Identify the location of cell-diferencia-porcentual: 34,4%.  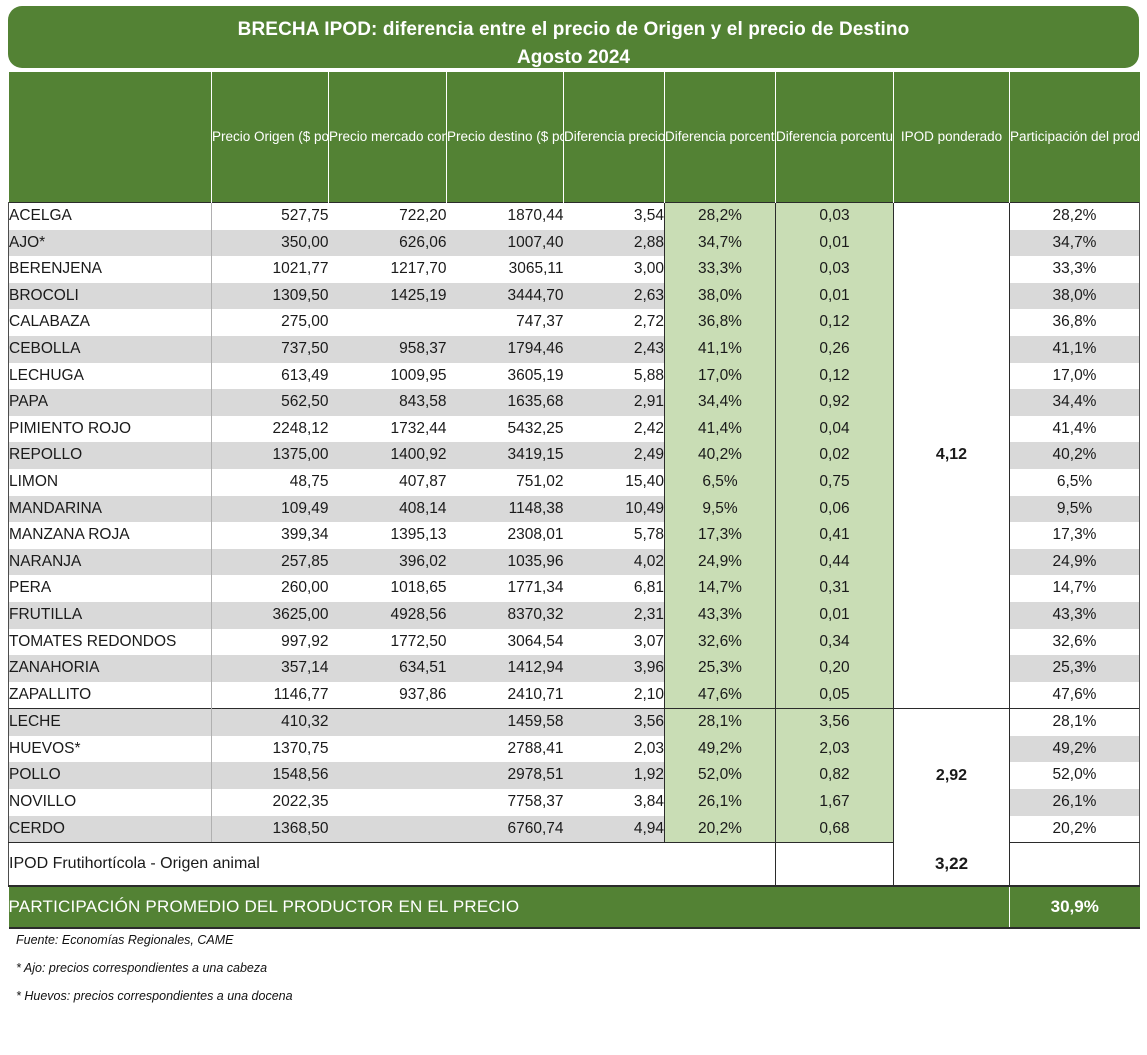
(720, 402).